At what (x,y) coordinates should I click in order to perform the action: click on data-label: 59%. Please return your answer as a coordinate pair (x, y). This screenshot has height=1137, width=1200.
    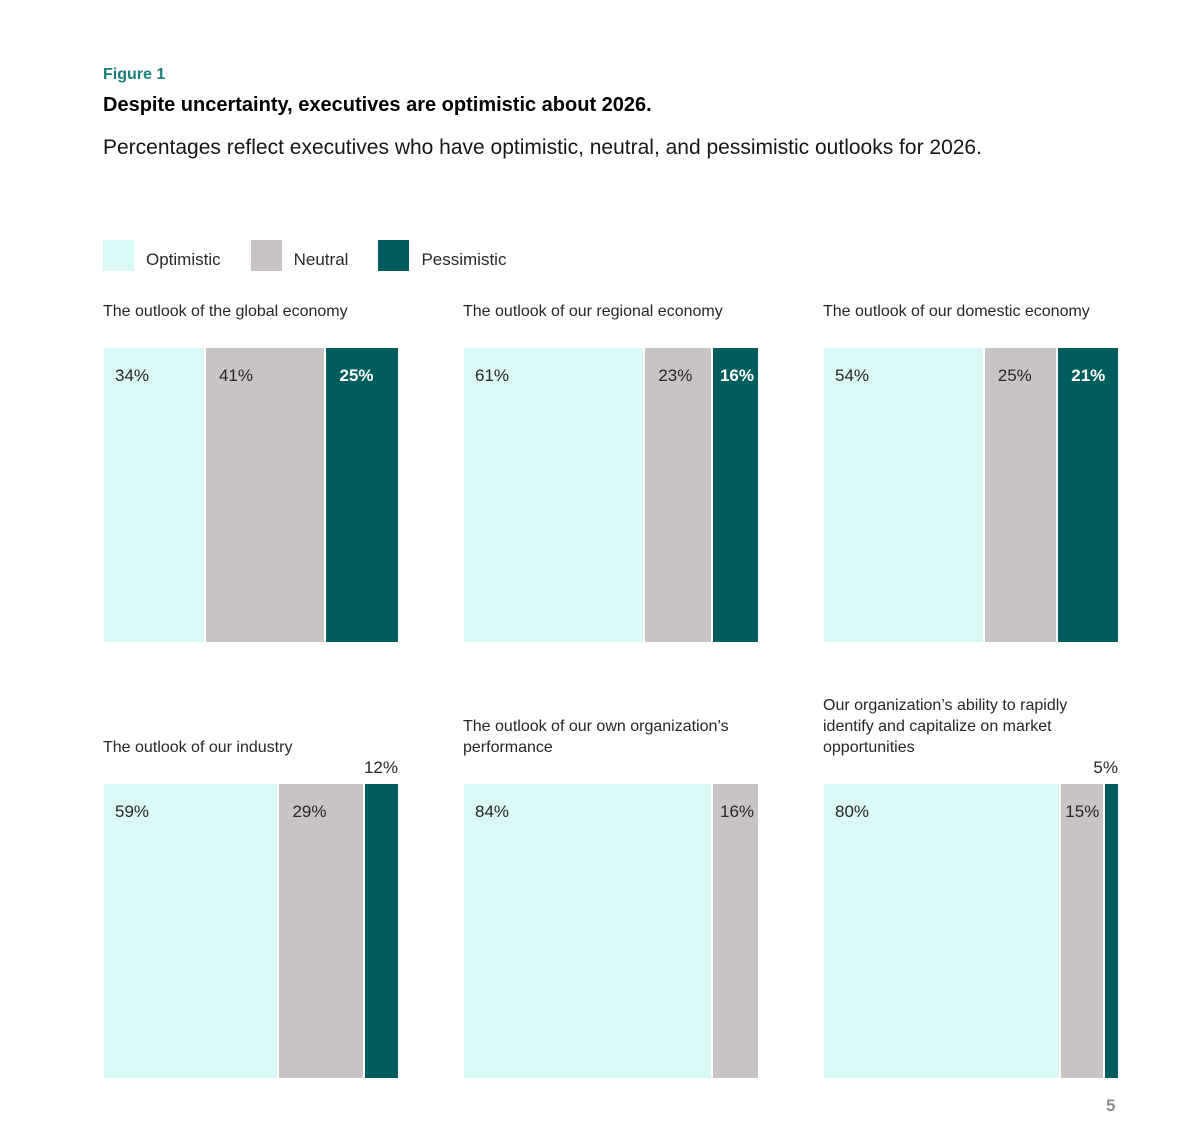
    Looking at the image, I should click on (132, 811).